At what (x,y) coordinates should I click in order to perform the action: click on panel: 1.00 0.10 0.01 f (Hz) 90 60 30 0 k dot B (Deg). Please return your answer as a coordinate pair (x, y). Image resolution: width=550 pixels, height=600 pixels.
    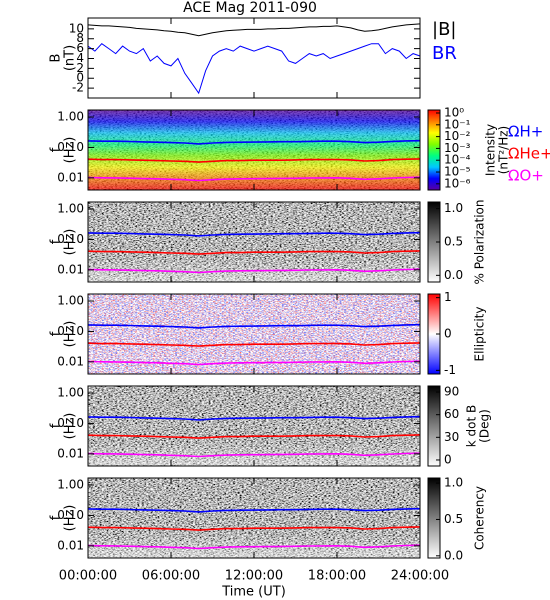
    Looking at the image, I should click on (270, 426).